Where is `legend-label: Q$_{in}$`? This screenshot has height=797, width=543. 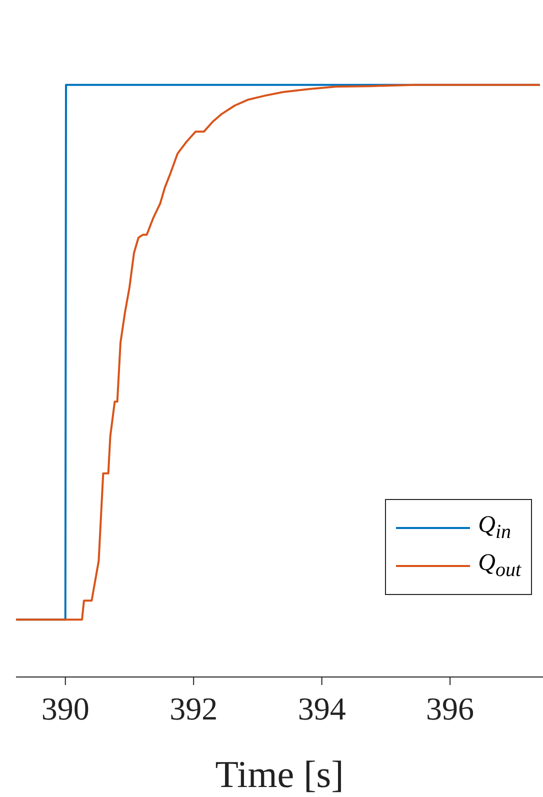 legend-label: Q$_{in}$ is located at coordinates (494, 528).